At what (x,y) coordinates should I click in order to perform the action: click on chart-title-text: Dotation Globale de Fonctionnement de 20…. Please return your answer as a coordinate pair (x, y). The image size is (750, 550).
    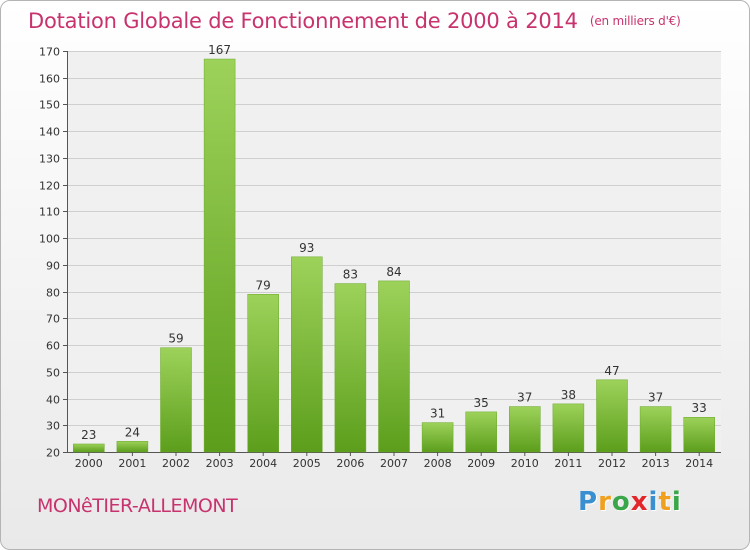
    Looking at the image, I should click on (303, 21).